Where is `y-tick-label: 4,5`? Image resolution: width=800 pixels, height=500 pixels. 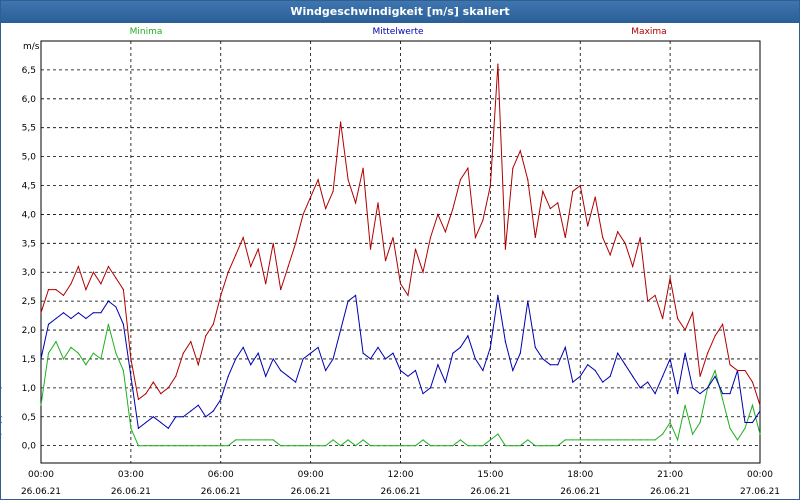 y-tick-label: 4,5 is located at coordinates (29, 187).